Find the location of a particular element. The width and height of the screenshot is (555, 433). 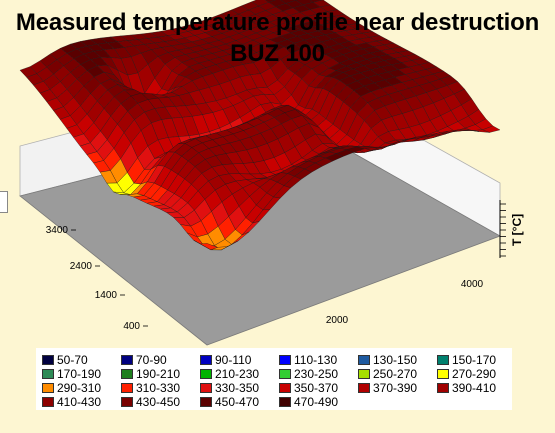

surface-cell is located at coordinates (209, 246).